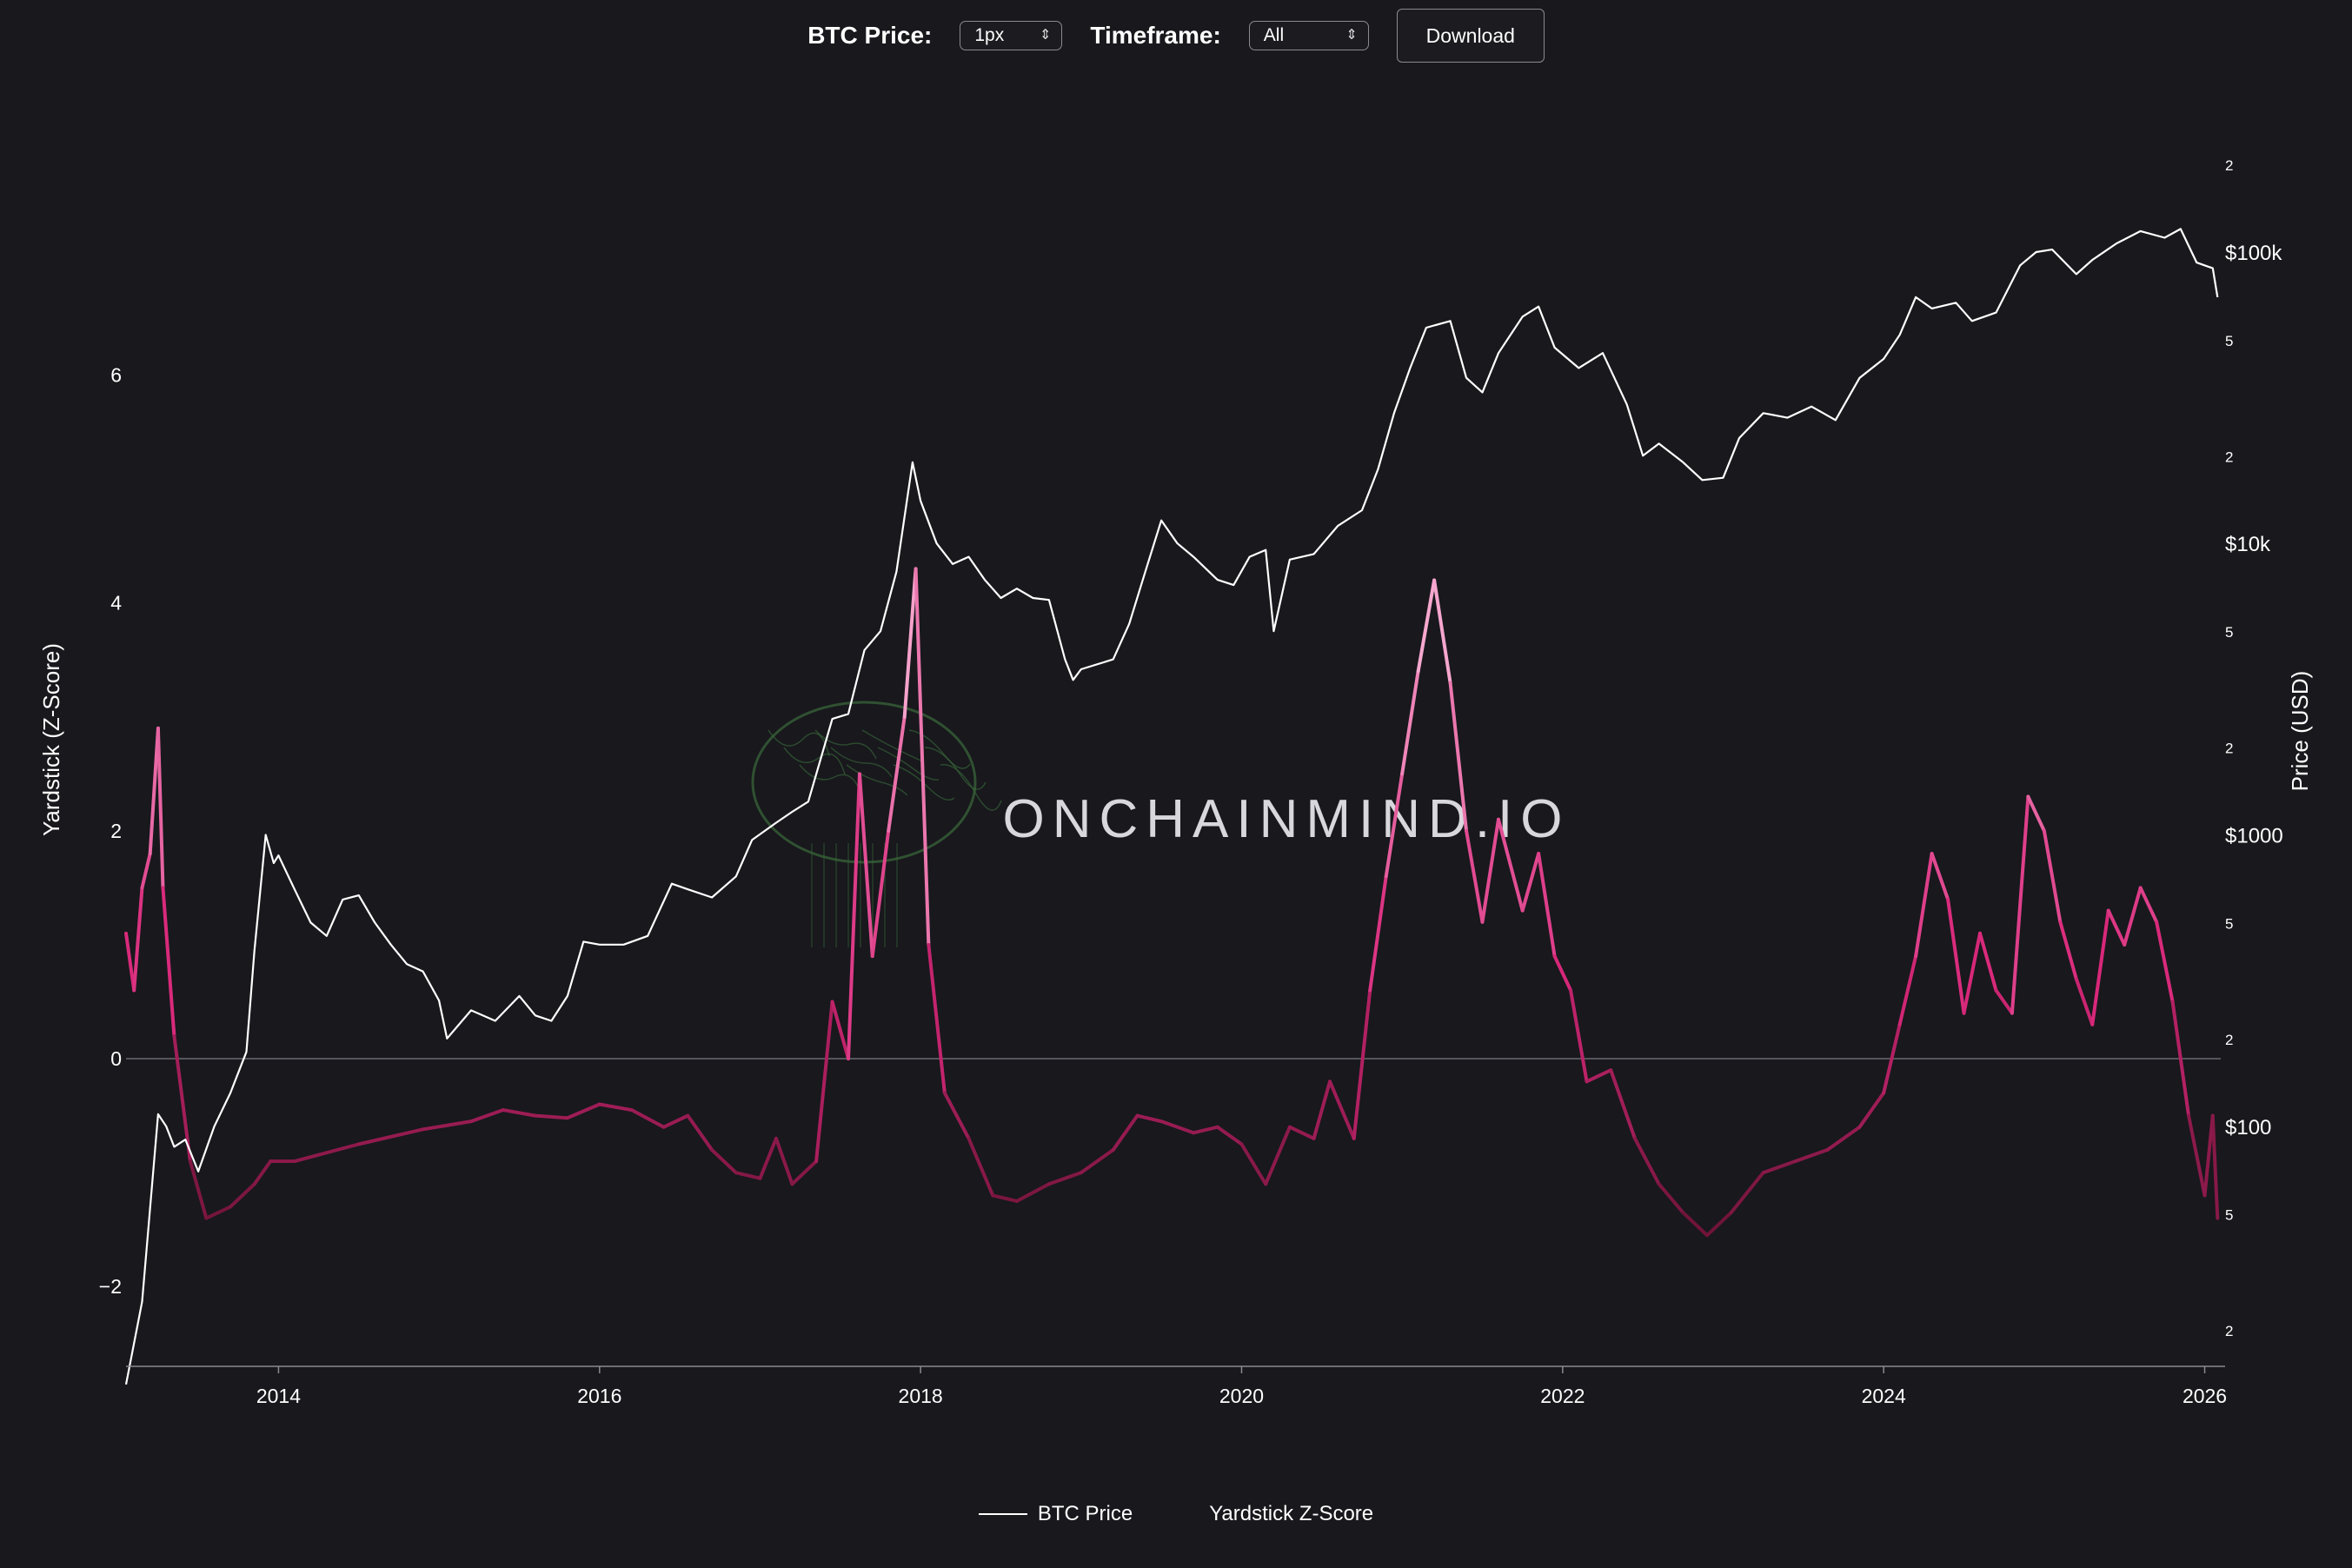  Describe the element at coordinates (2205, 1396) in the screenshot. I see `x-tick-label: 2026` at that location.